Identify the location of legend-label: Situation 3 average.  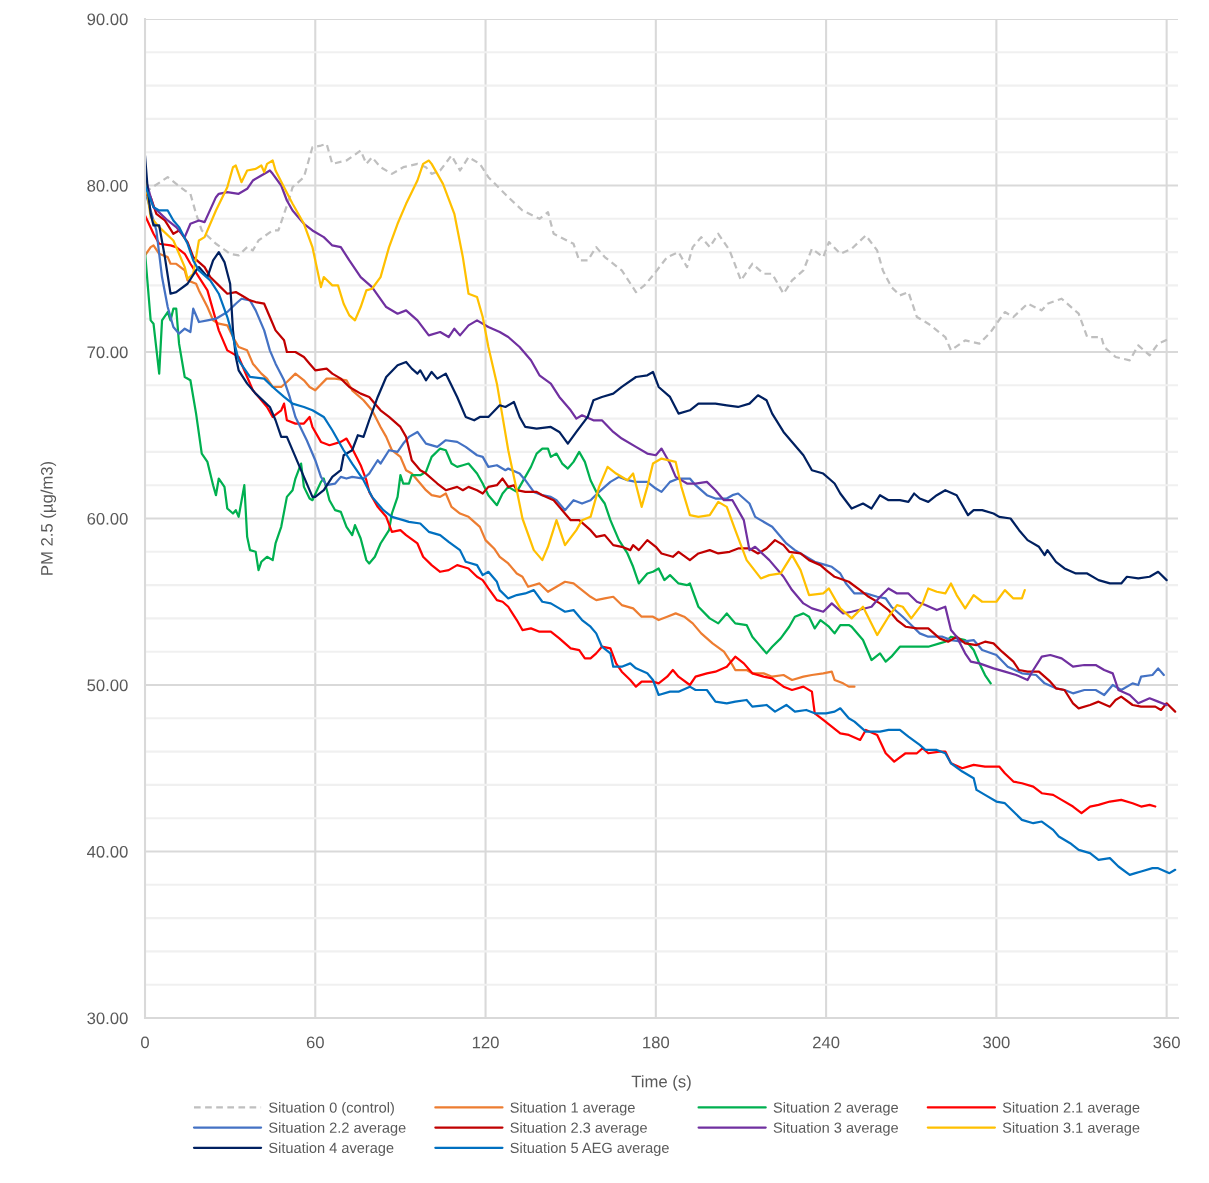
(835, 1129).